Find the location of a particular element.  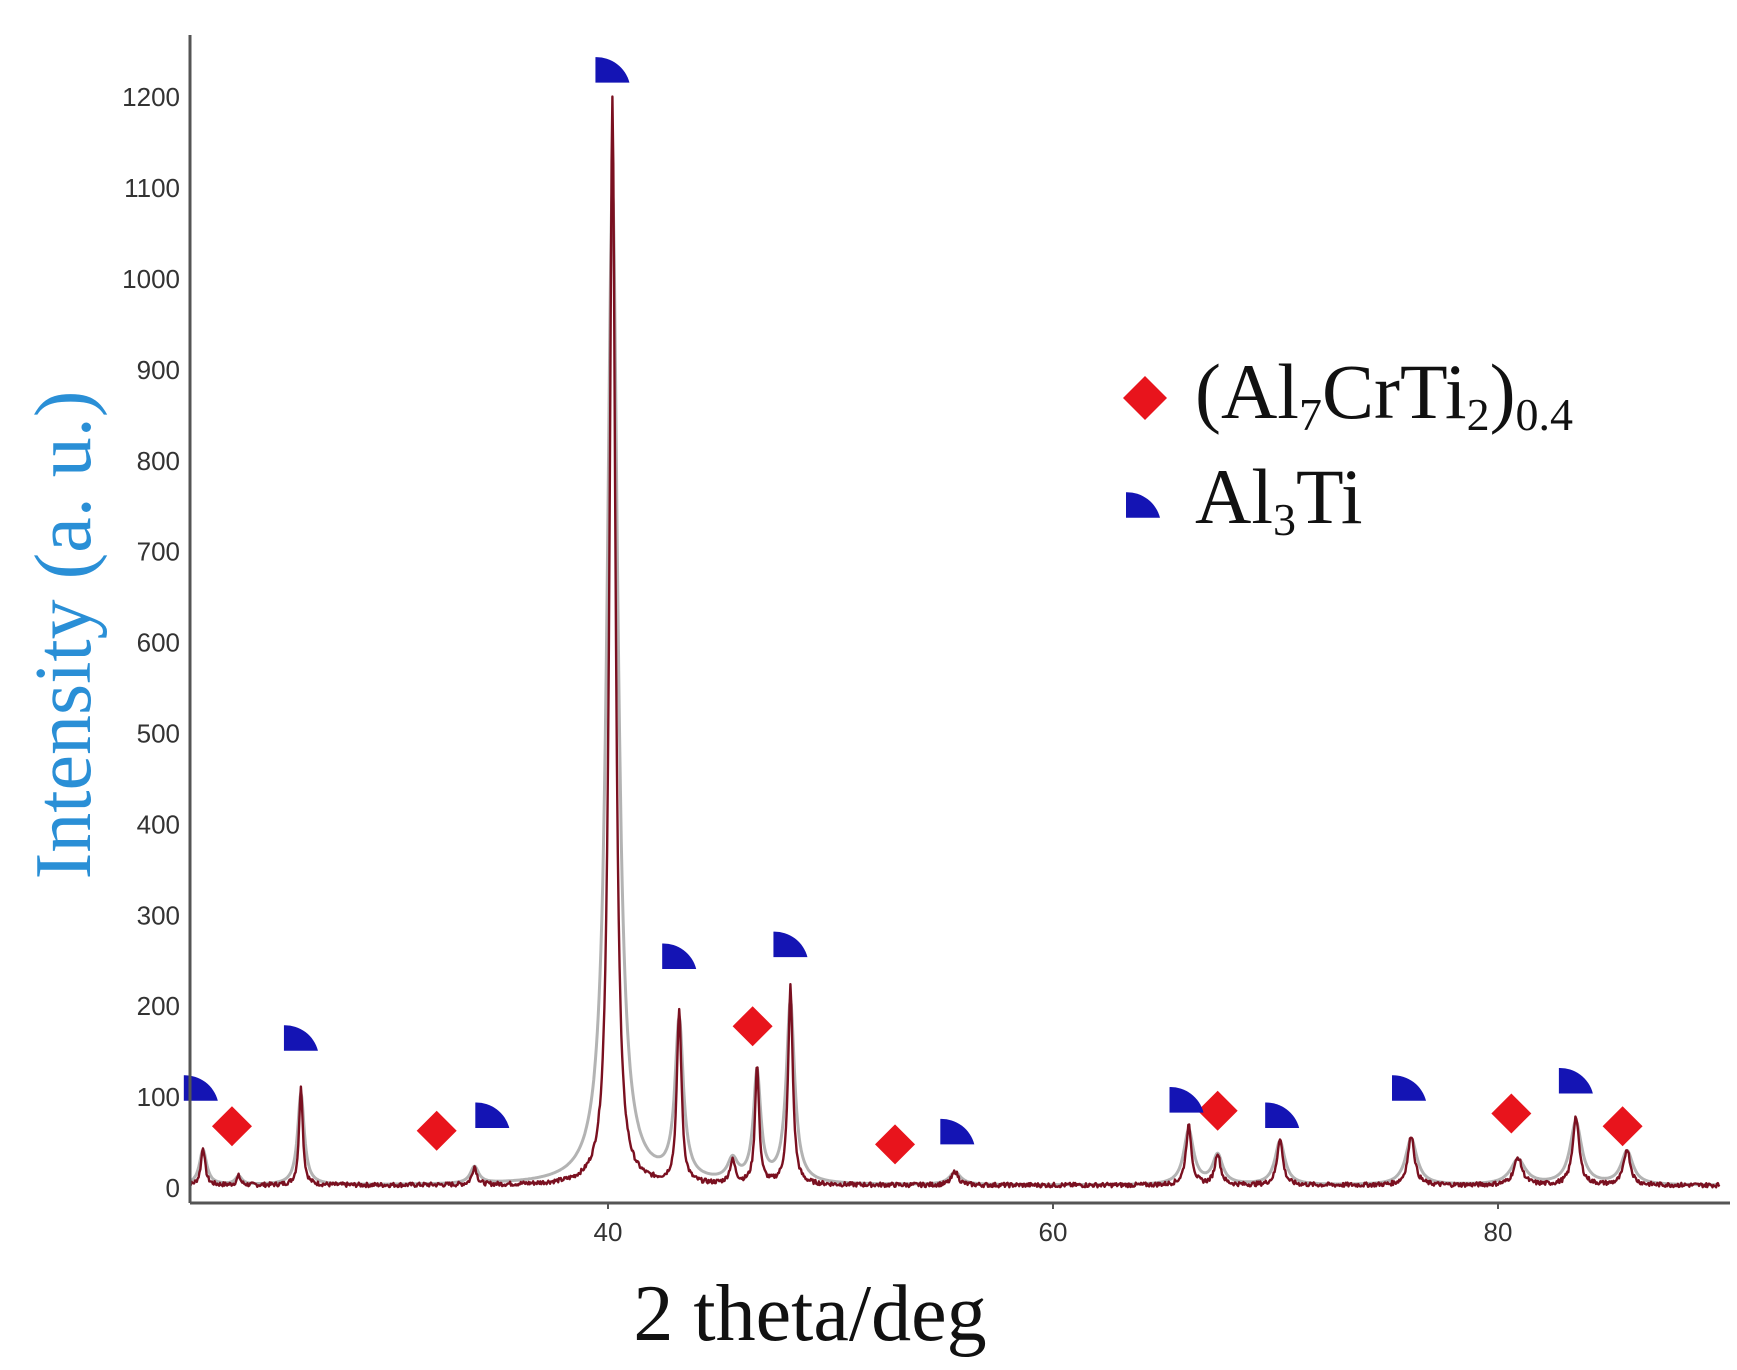

x-tick-label: 80 is located at coordinates (1498, 1232).